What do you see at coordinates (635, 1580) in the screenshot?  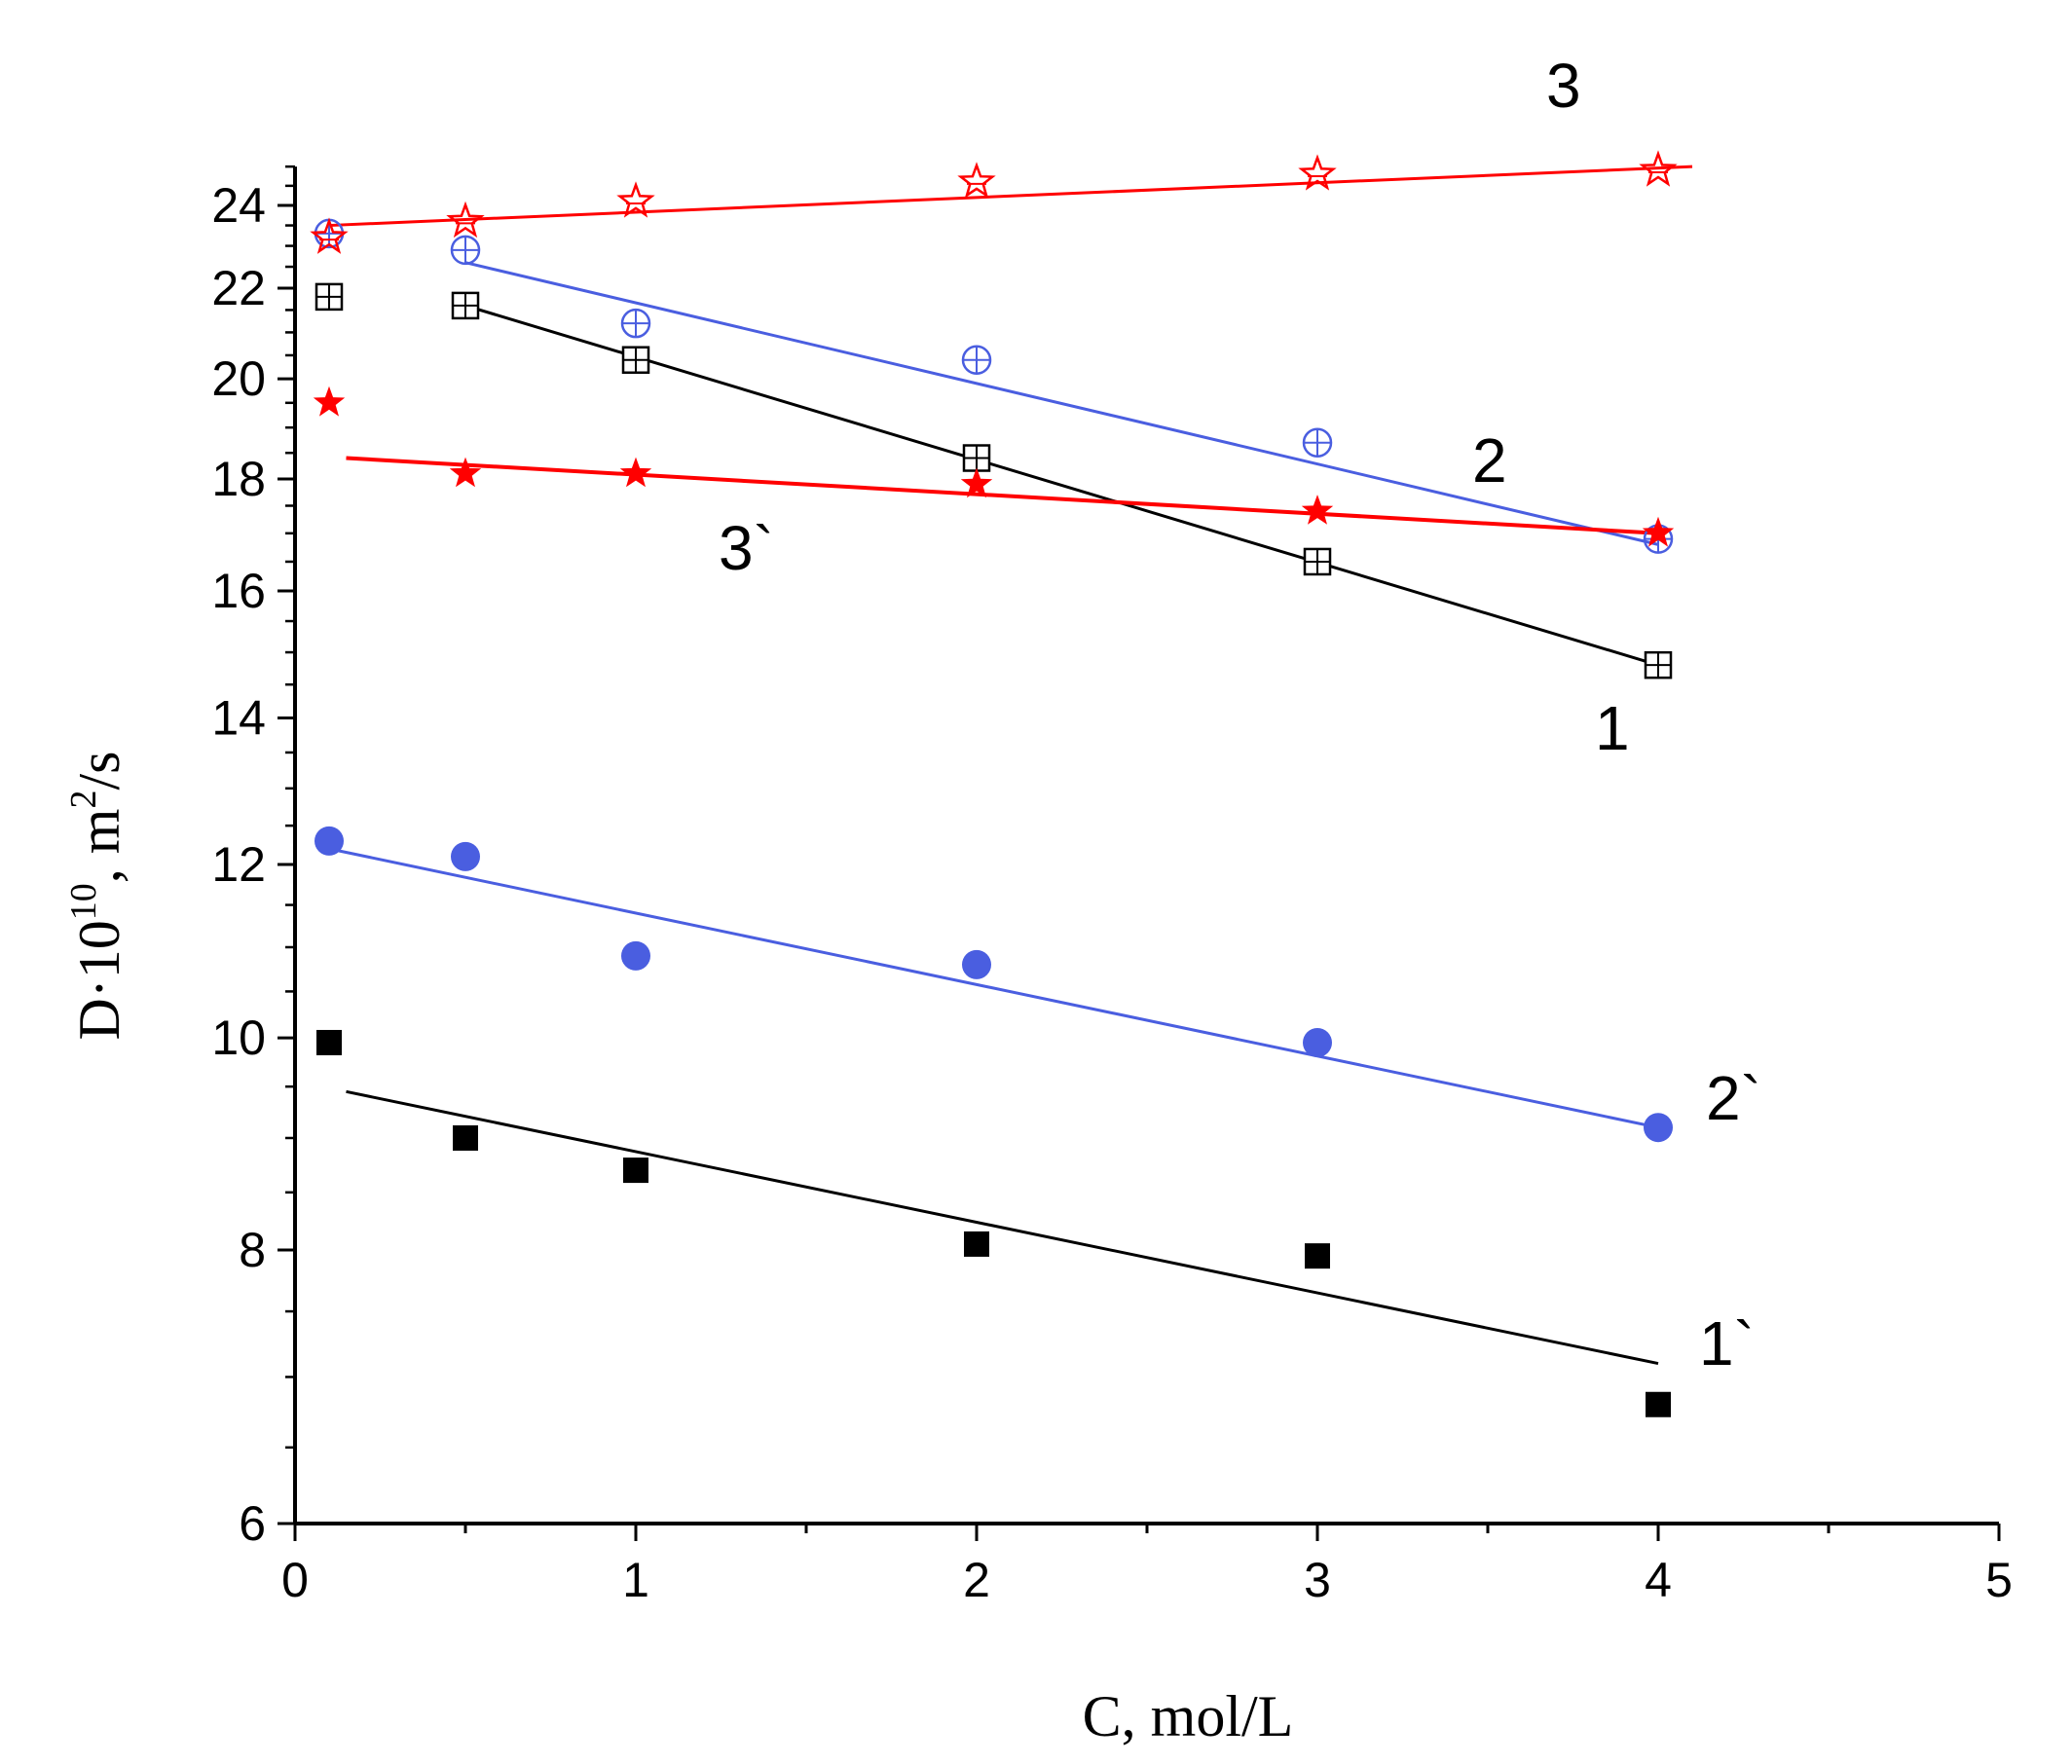 I see `x-tick-label: 1` at bounding box center [635, 1580].